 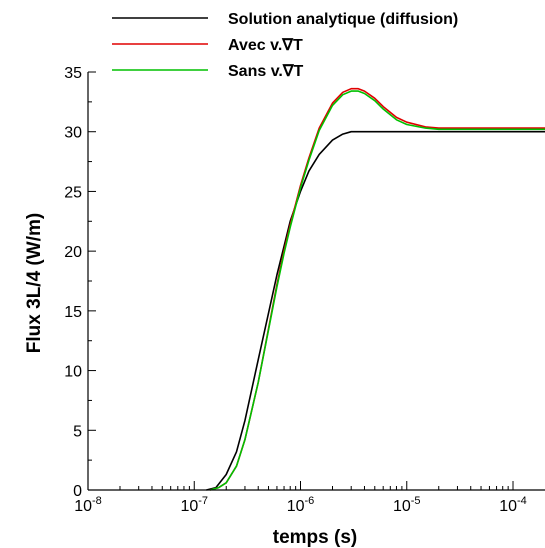 What do you see at coordinates (407, 505) in the screenshot?
I see `x-tick-label: 10⁻⁵` at bounding box center [407, 505].